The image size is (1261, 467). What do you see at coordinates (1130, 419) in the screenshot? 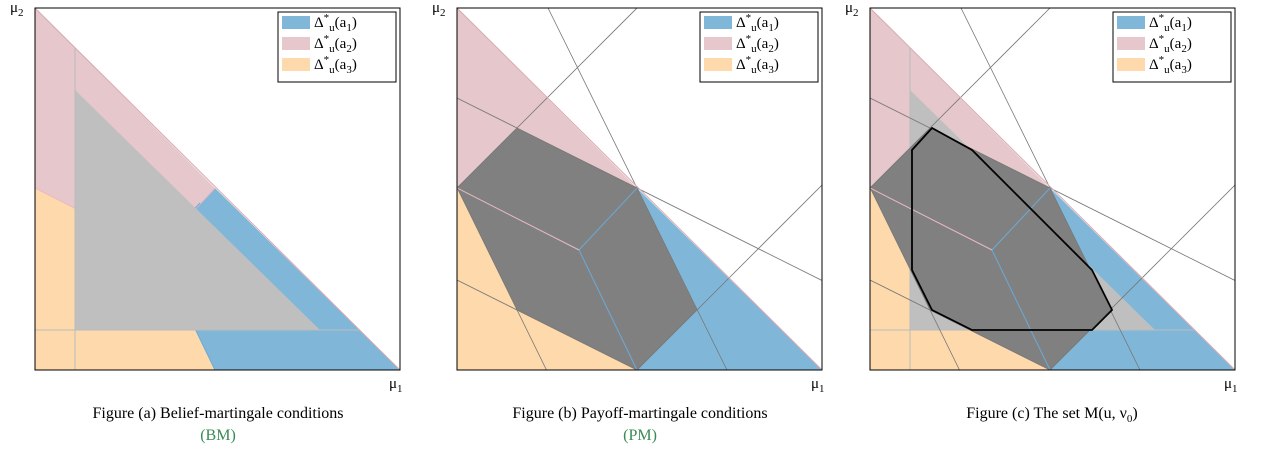
I see `text-segment: 0` at bounding box center [1130, 419].